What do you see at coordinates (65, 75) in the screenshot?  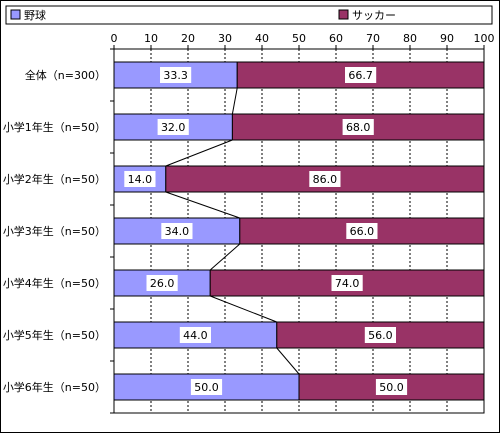 I see `category-label-0: 全体（n=300）` at bounding box center [65, 75].